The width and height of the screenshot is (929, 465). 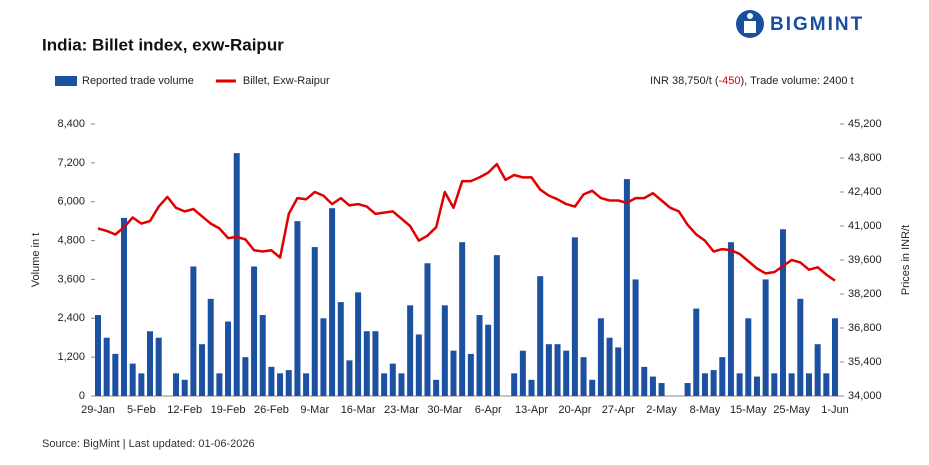 I want to click on x-tick-label: 20-Apr, so click(x=574, y=410).